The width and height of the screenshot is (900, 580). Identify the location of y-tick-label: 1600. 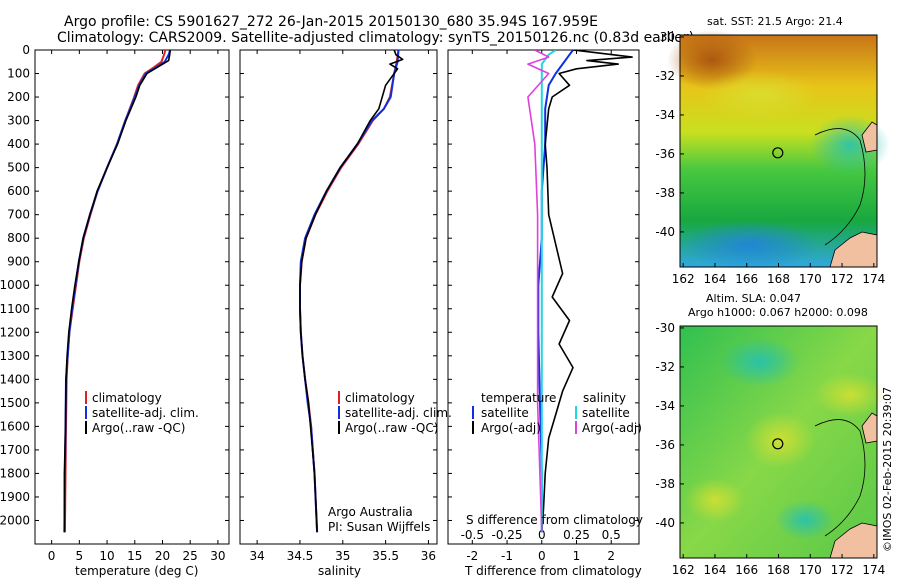
(15, 426).